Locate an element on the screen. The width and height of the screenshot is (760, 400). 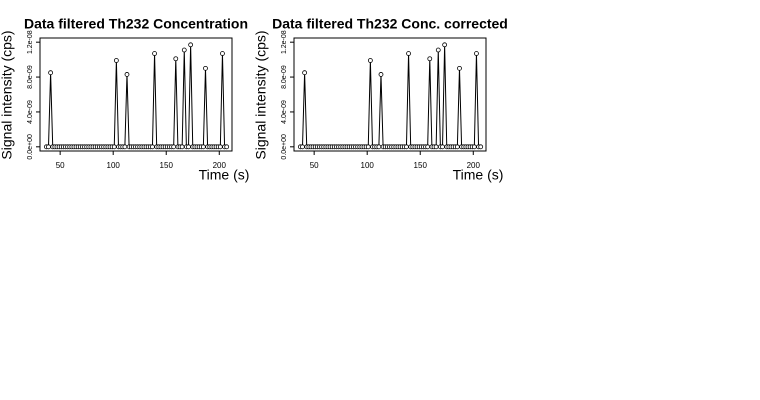
chart-title: Data filtered Th232 Conc. corrected is located at coordinates (390, 24).